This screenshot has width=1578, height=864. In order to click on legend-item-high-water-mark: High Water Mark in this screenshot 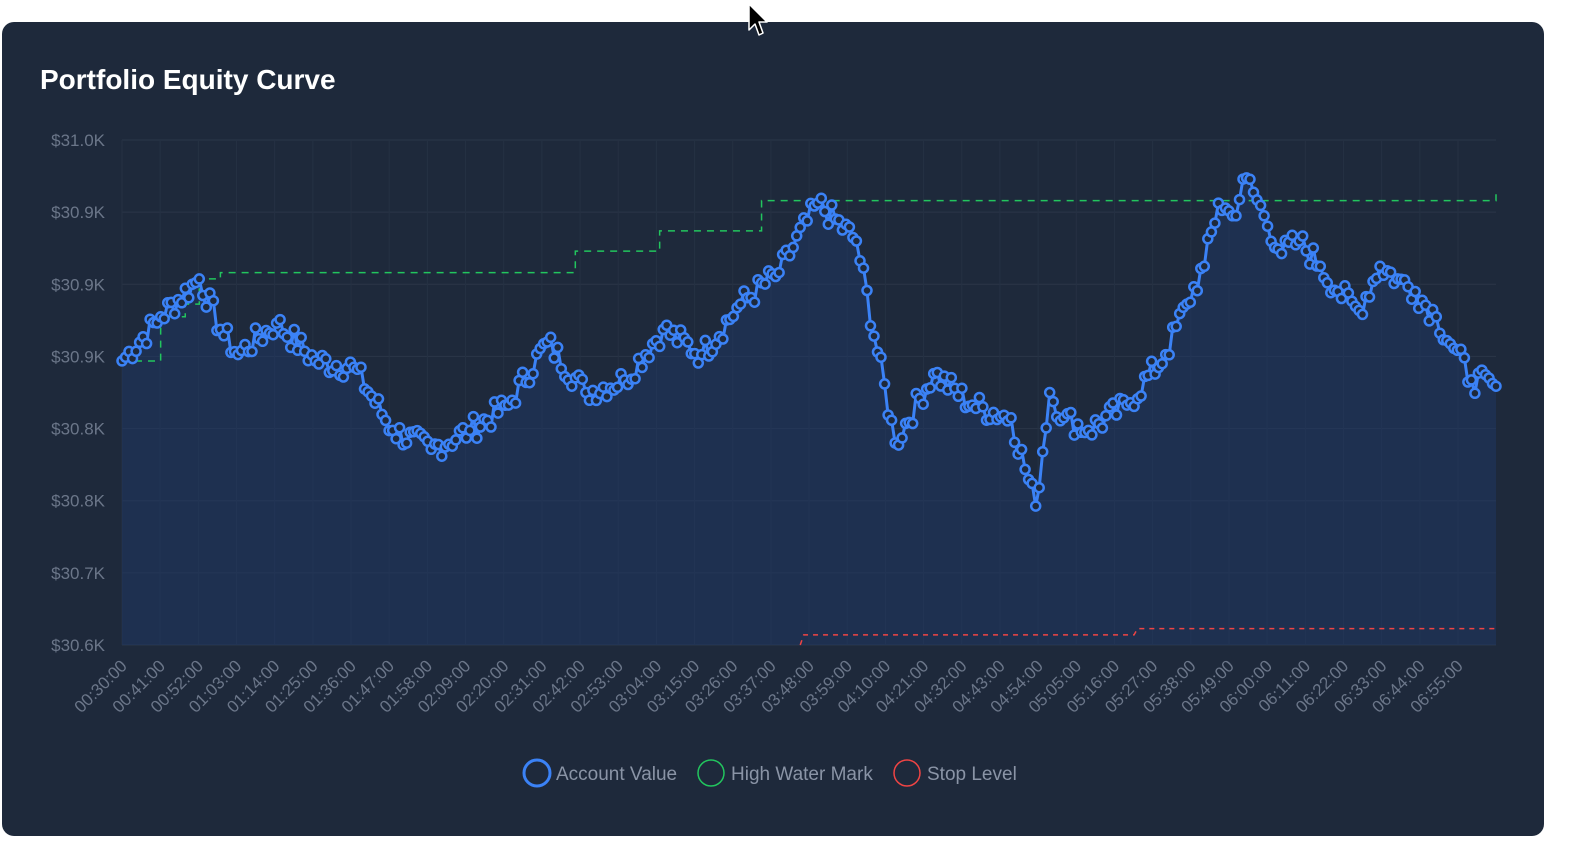, I will do `click(785, 773)`.